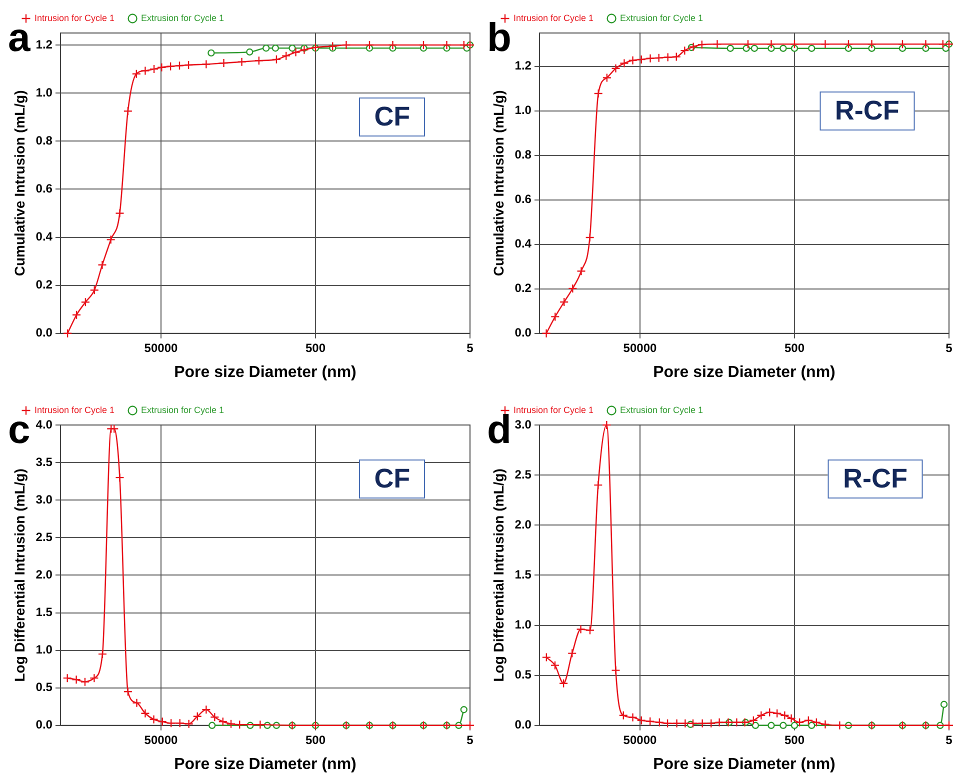 Image resolution: width=957 pixels, height=782 pixels. What do you see at coordinates (499, 430) in the screenshot?
I see `text: d` at bounding box center [499, 430].